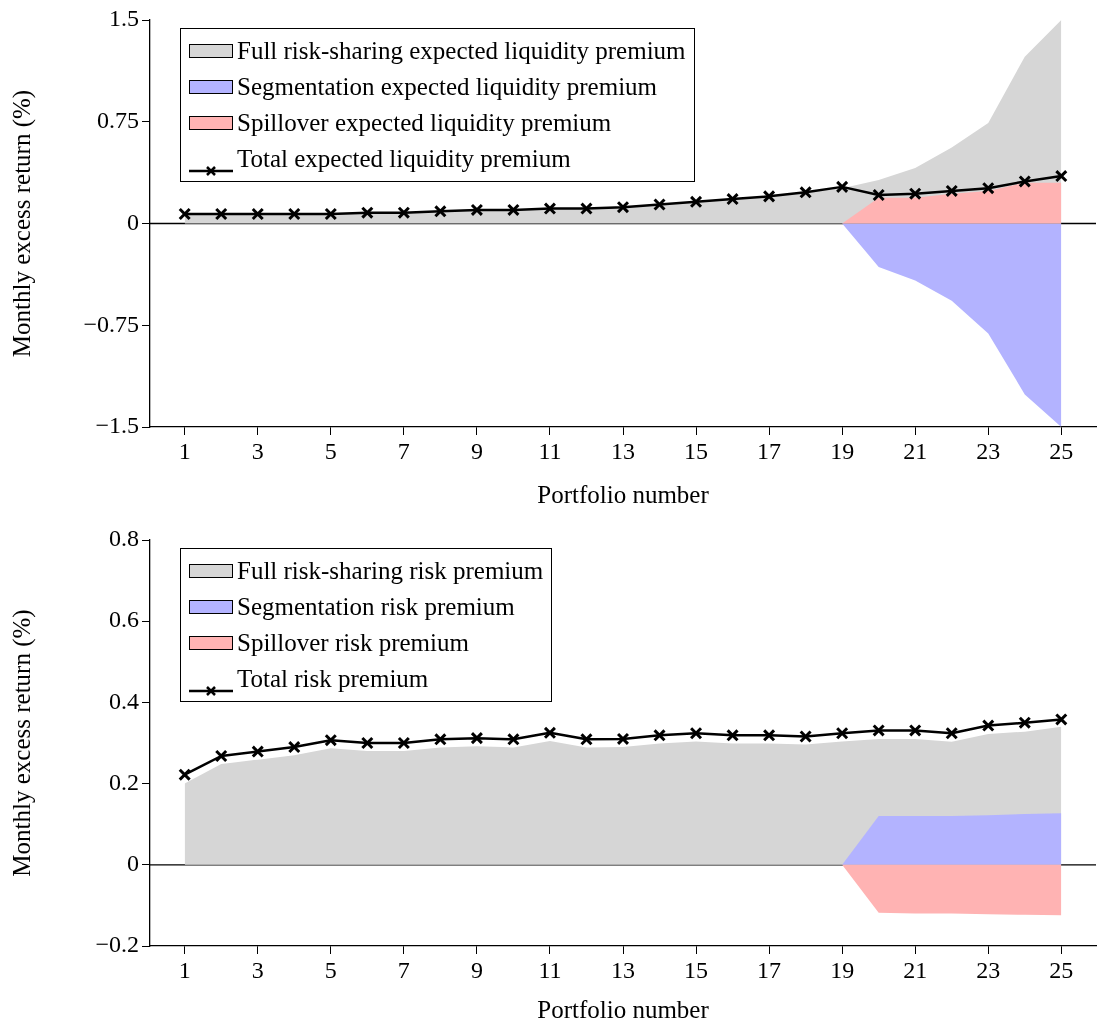  Describe the element at coordinates (124, 700) in the screenshot. I see `y-tick-label: 0.4` at that location.